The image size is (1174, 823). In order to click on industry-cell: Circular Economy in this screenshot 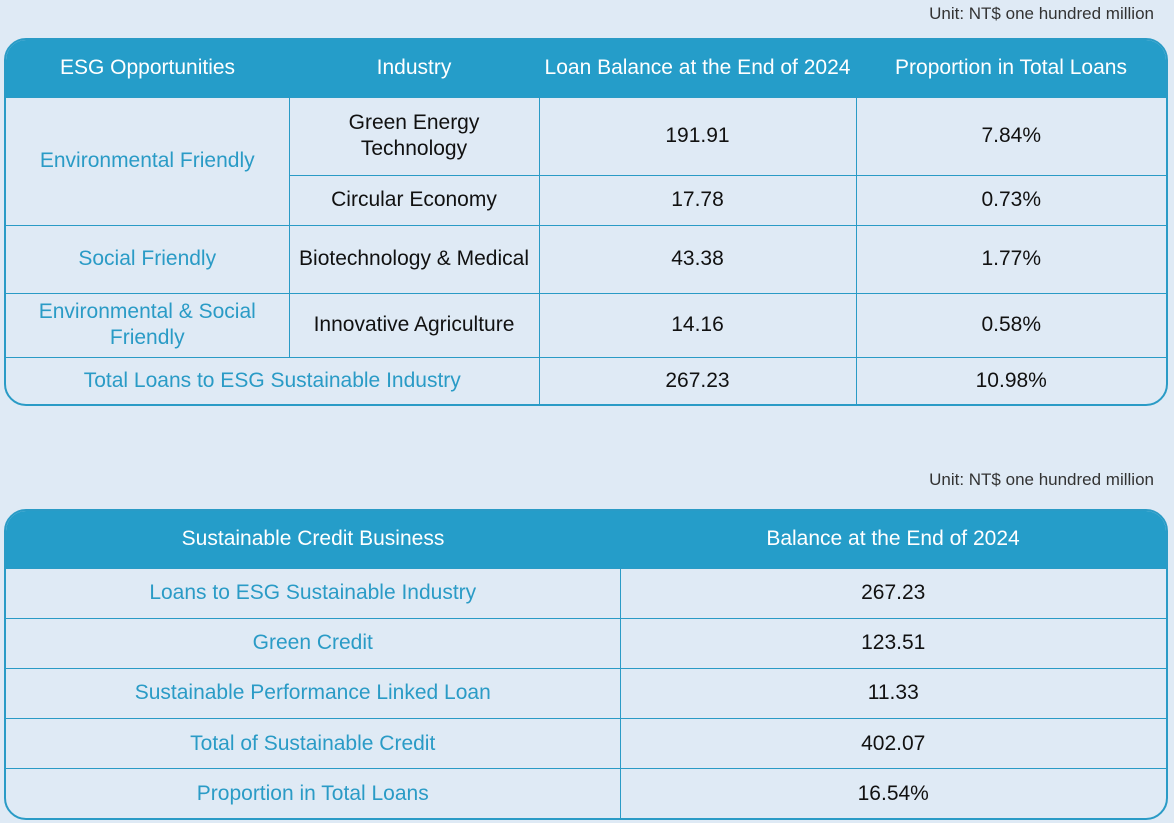, I will do `click(414, 200)`.